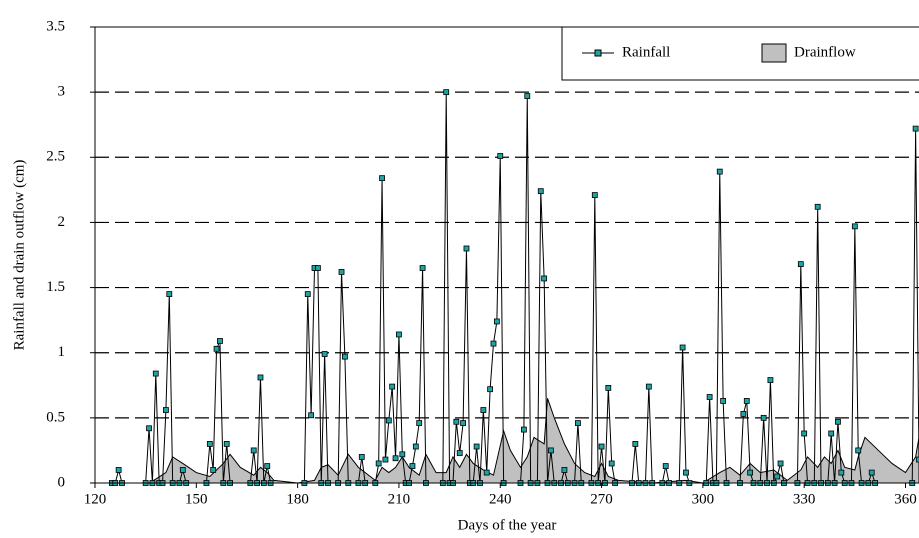 The image size is (919, 538). What do you see at coordinates (55, 157) in the screenshot?
I see `y-tick-label: 2.5` at bounding box center [55, 157].